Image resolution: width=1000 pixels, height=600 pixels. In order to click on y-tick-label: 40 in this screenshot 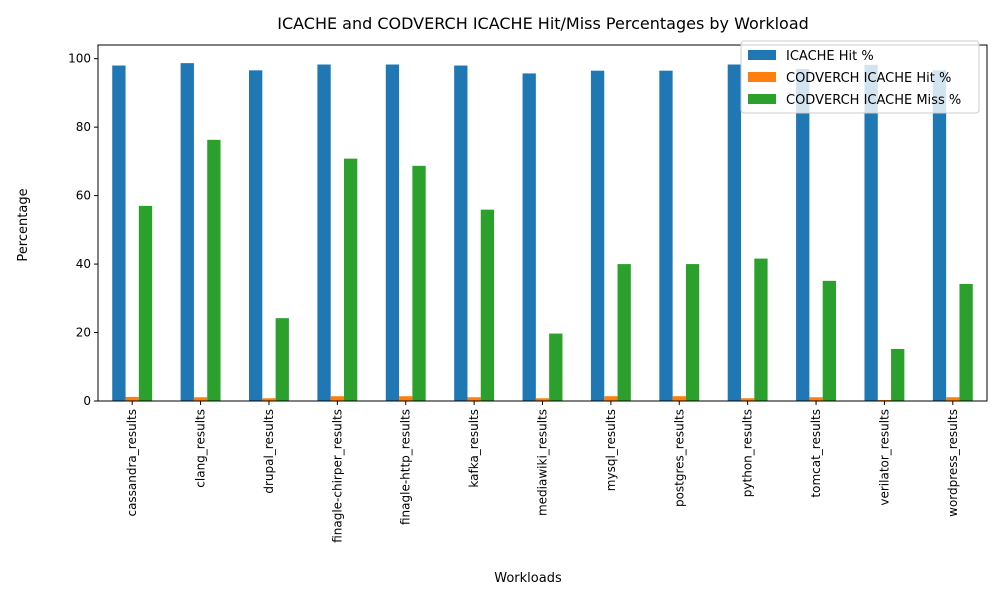, I will do `click(83, 264)`.